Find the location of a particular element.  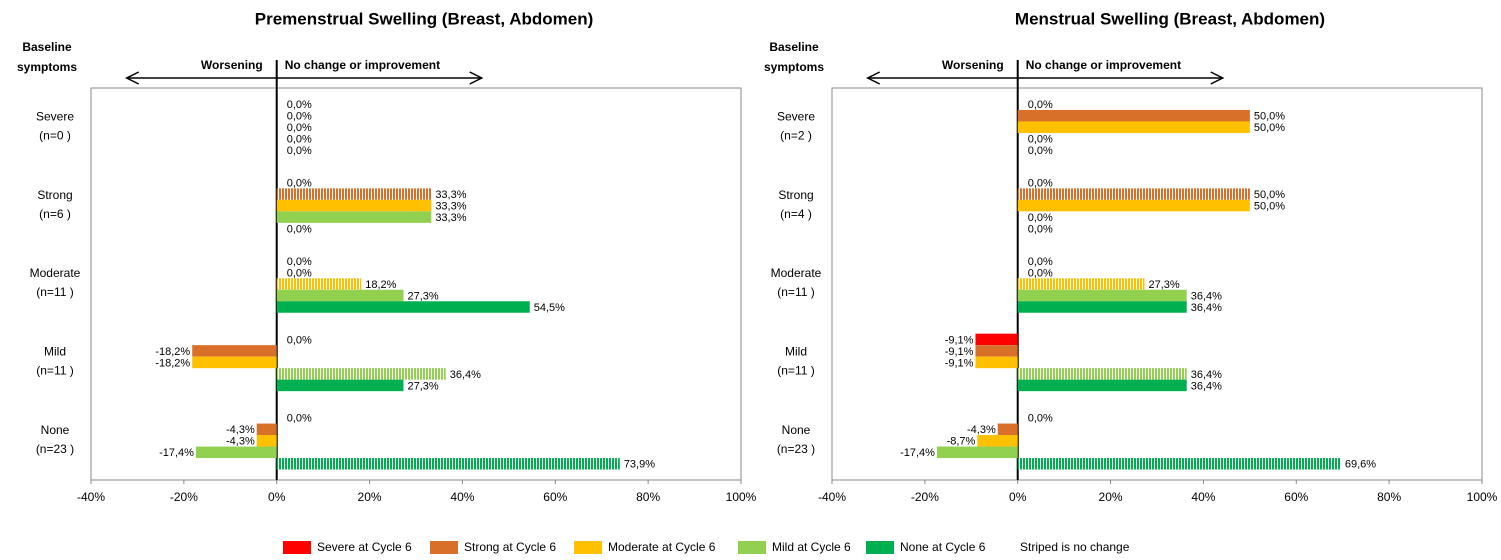

data-label: -8,7% is located at coordinates (961, 442).